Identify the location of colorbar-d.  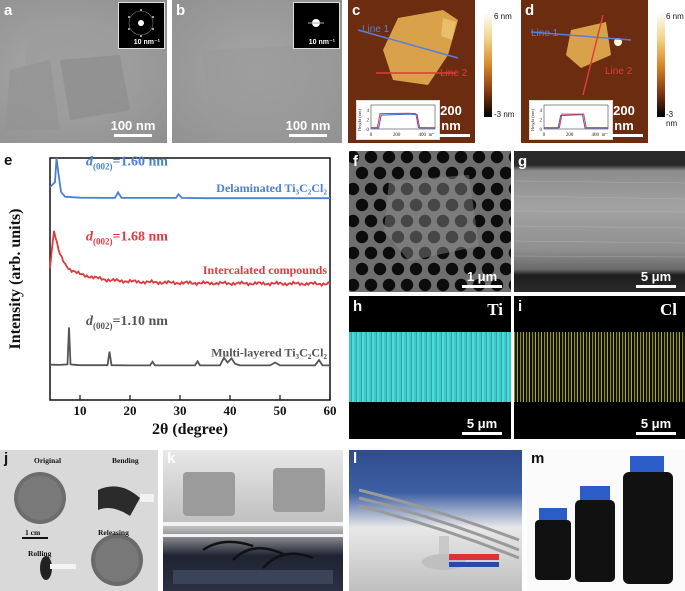
(661, 64).